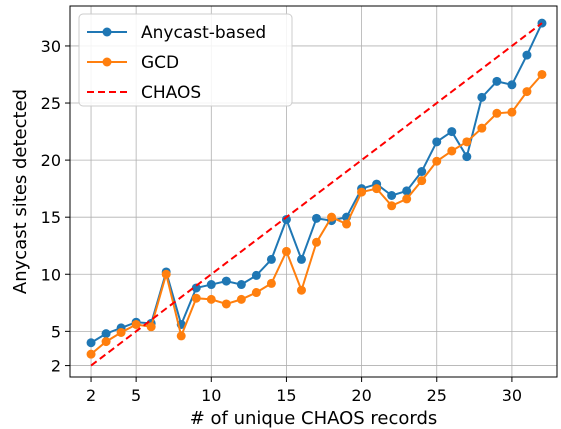  I want to click on y-tick-label: 30, so click(51, 46).